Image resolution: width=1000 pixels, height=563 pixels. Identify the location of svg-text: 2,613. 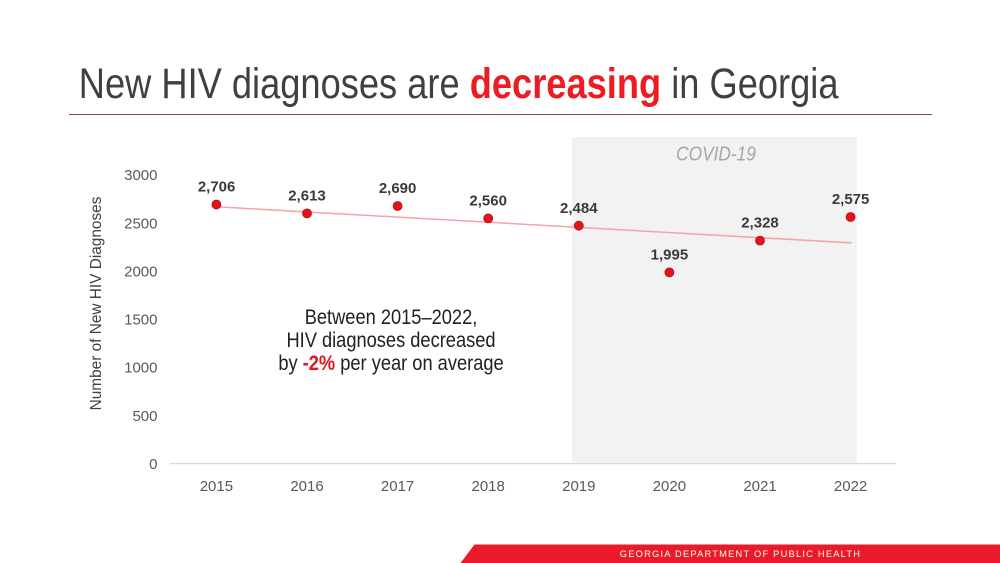
(307, 195).